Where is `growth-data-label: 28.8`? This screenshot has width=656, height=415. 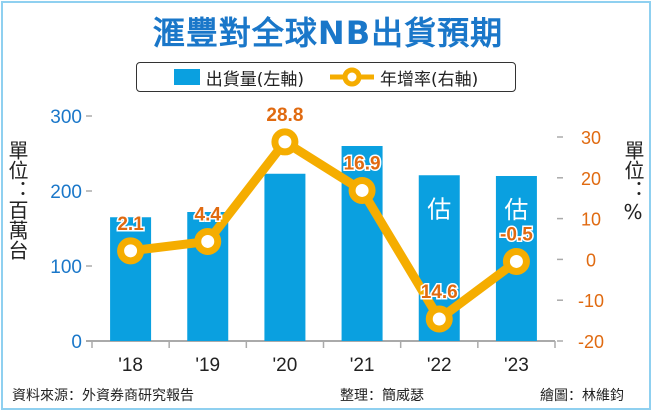
growth-data-label: 28.8 is located at coordinates (284, 115).